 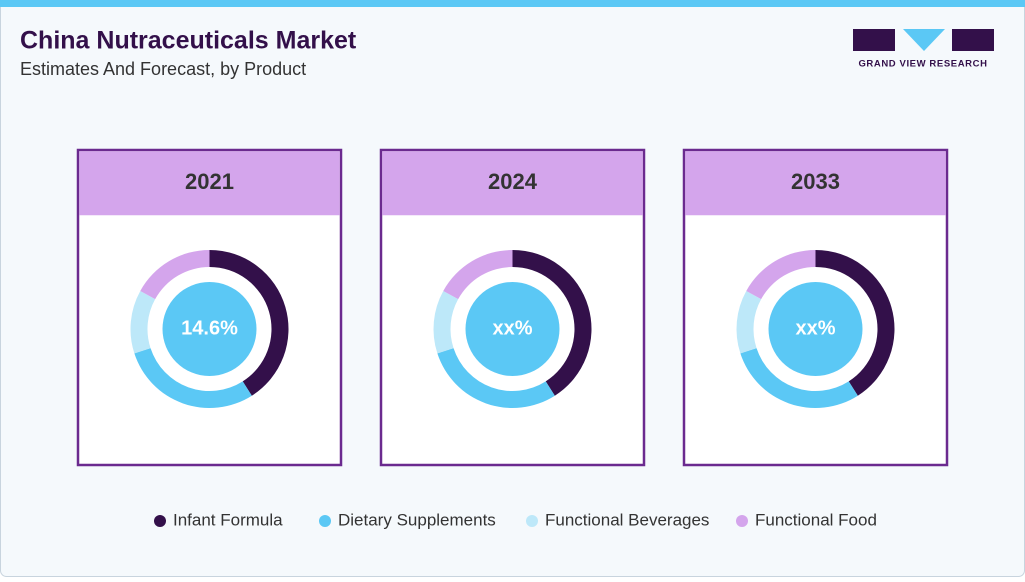 I want to click on title: China Nutraceuticals Market, so click(x=188, y=41).